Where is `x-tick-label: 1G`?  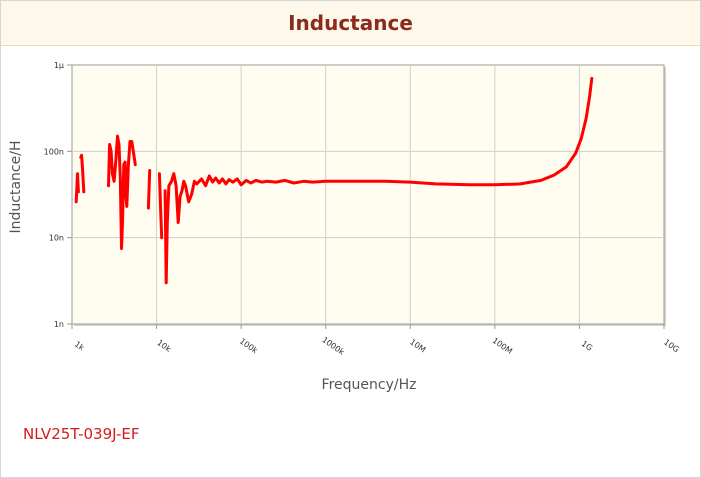 x-tick-label: 1G is located at coordinates (587, 346).